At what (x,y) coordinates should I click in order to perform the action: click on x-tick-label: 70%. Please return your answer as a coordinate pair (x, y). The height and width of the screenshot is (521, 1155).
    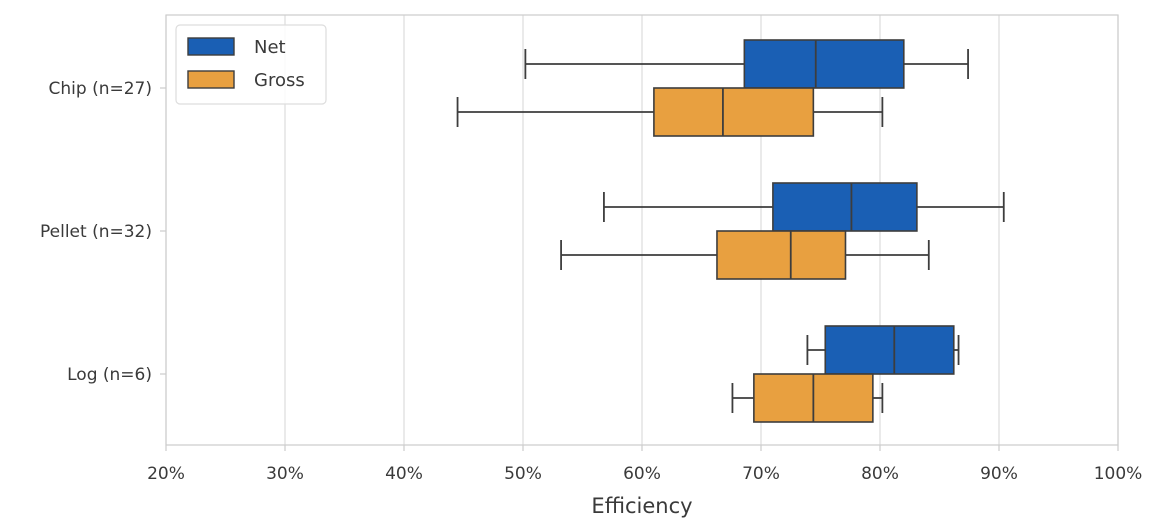
    Looking at the image, I should click on (761, 474).